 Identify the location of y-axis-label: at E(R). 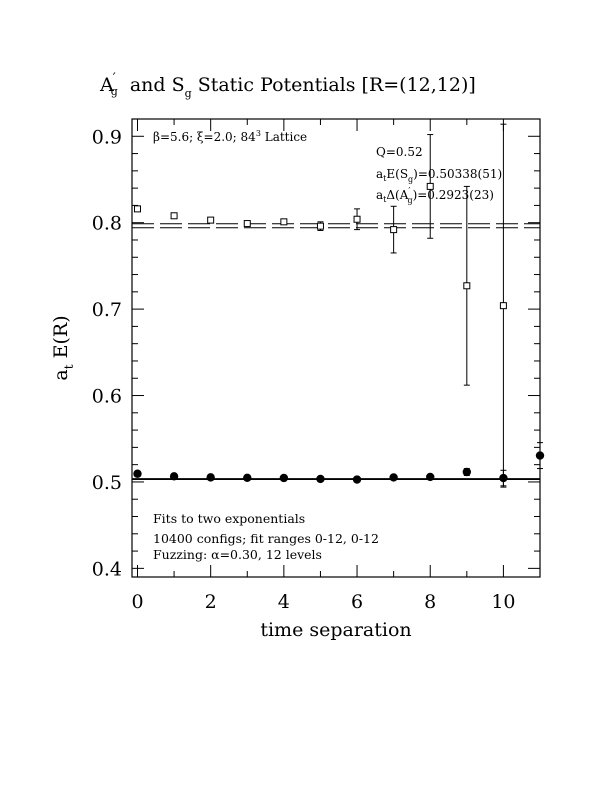
(63, 347).